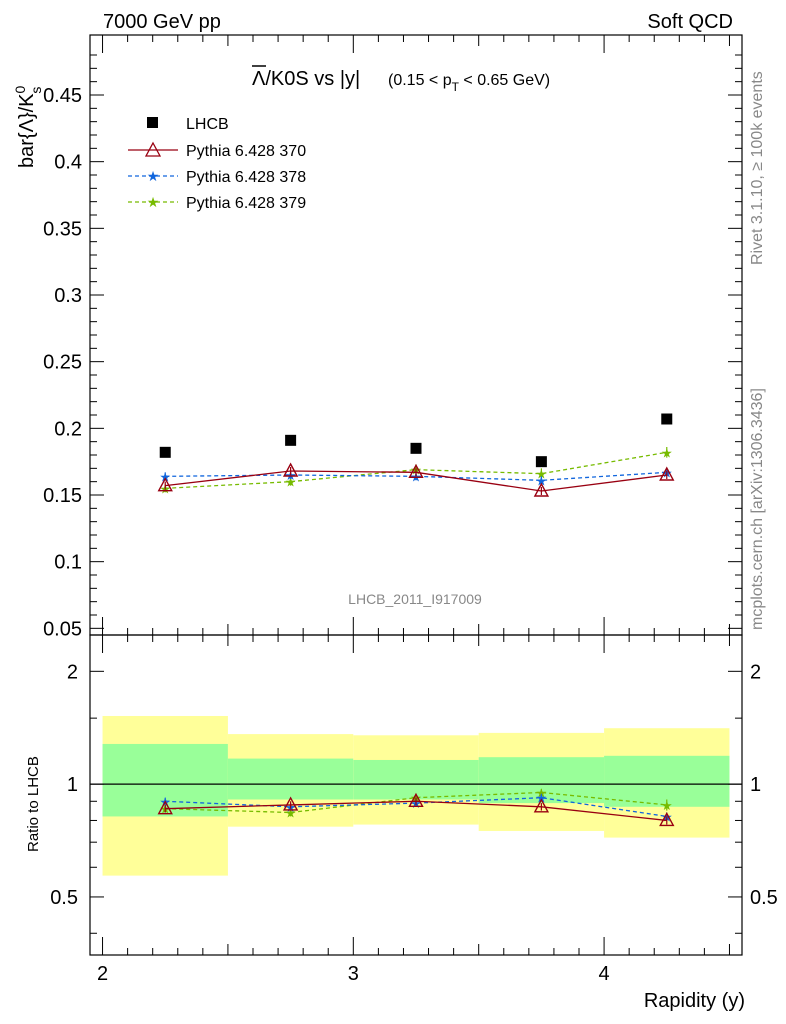 The height and width of the screenshot is (1024, 786). I want to click on main-y-tick-label: 0.4, so click(68, 163).